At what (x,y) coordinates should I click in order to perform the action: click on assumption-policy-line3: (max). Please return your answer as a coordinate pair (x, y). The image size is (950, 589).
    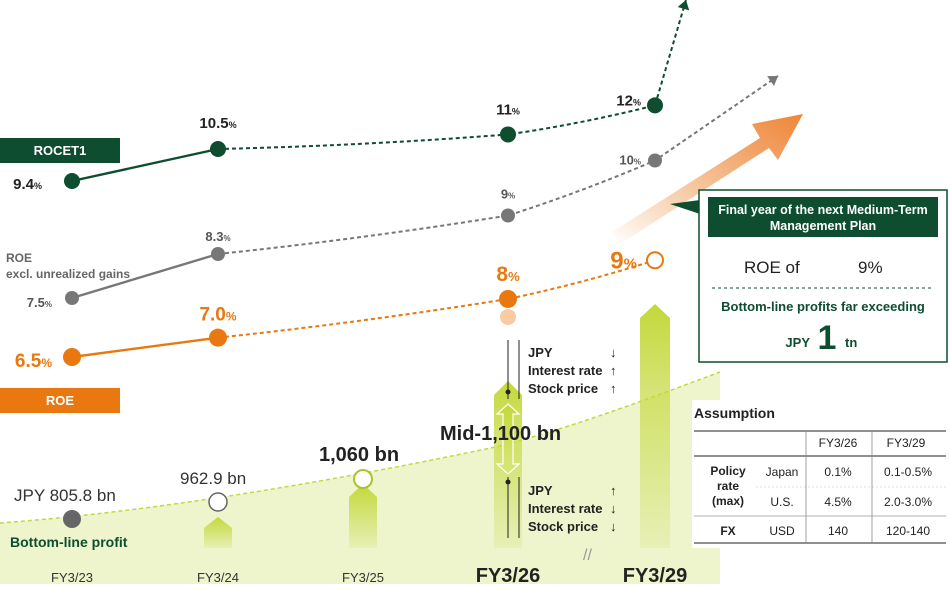
    Looking at the image, I should click on (728, 501).